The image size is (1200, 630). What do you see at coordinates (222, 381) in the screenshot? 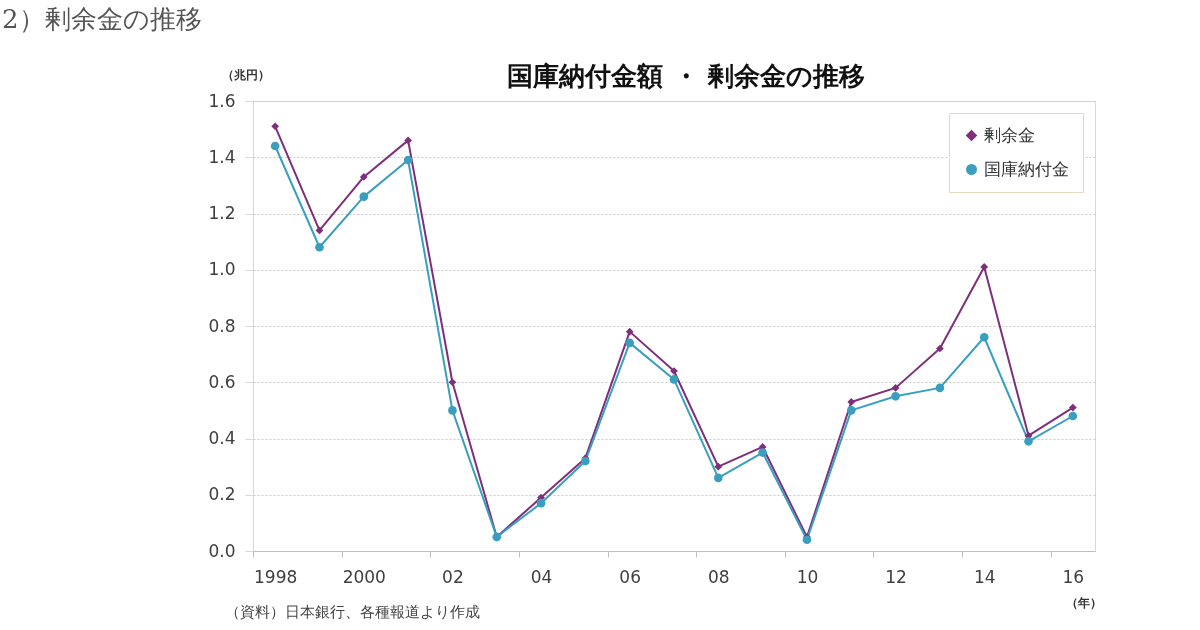
I see `y-tick-label: 0.6` at bounding box center [222, 381].